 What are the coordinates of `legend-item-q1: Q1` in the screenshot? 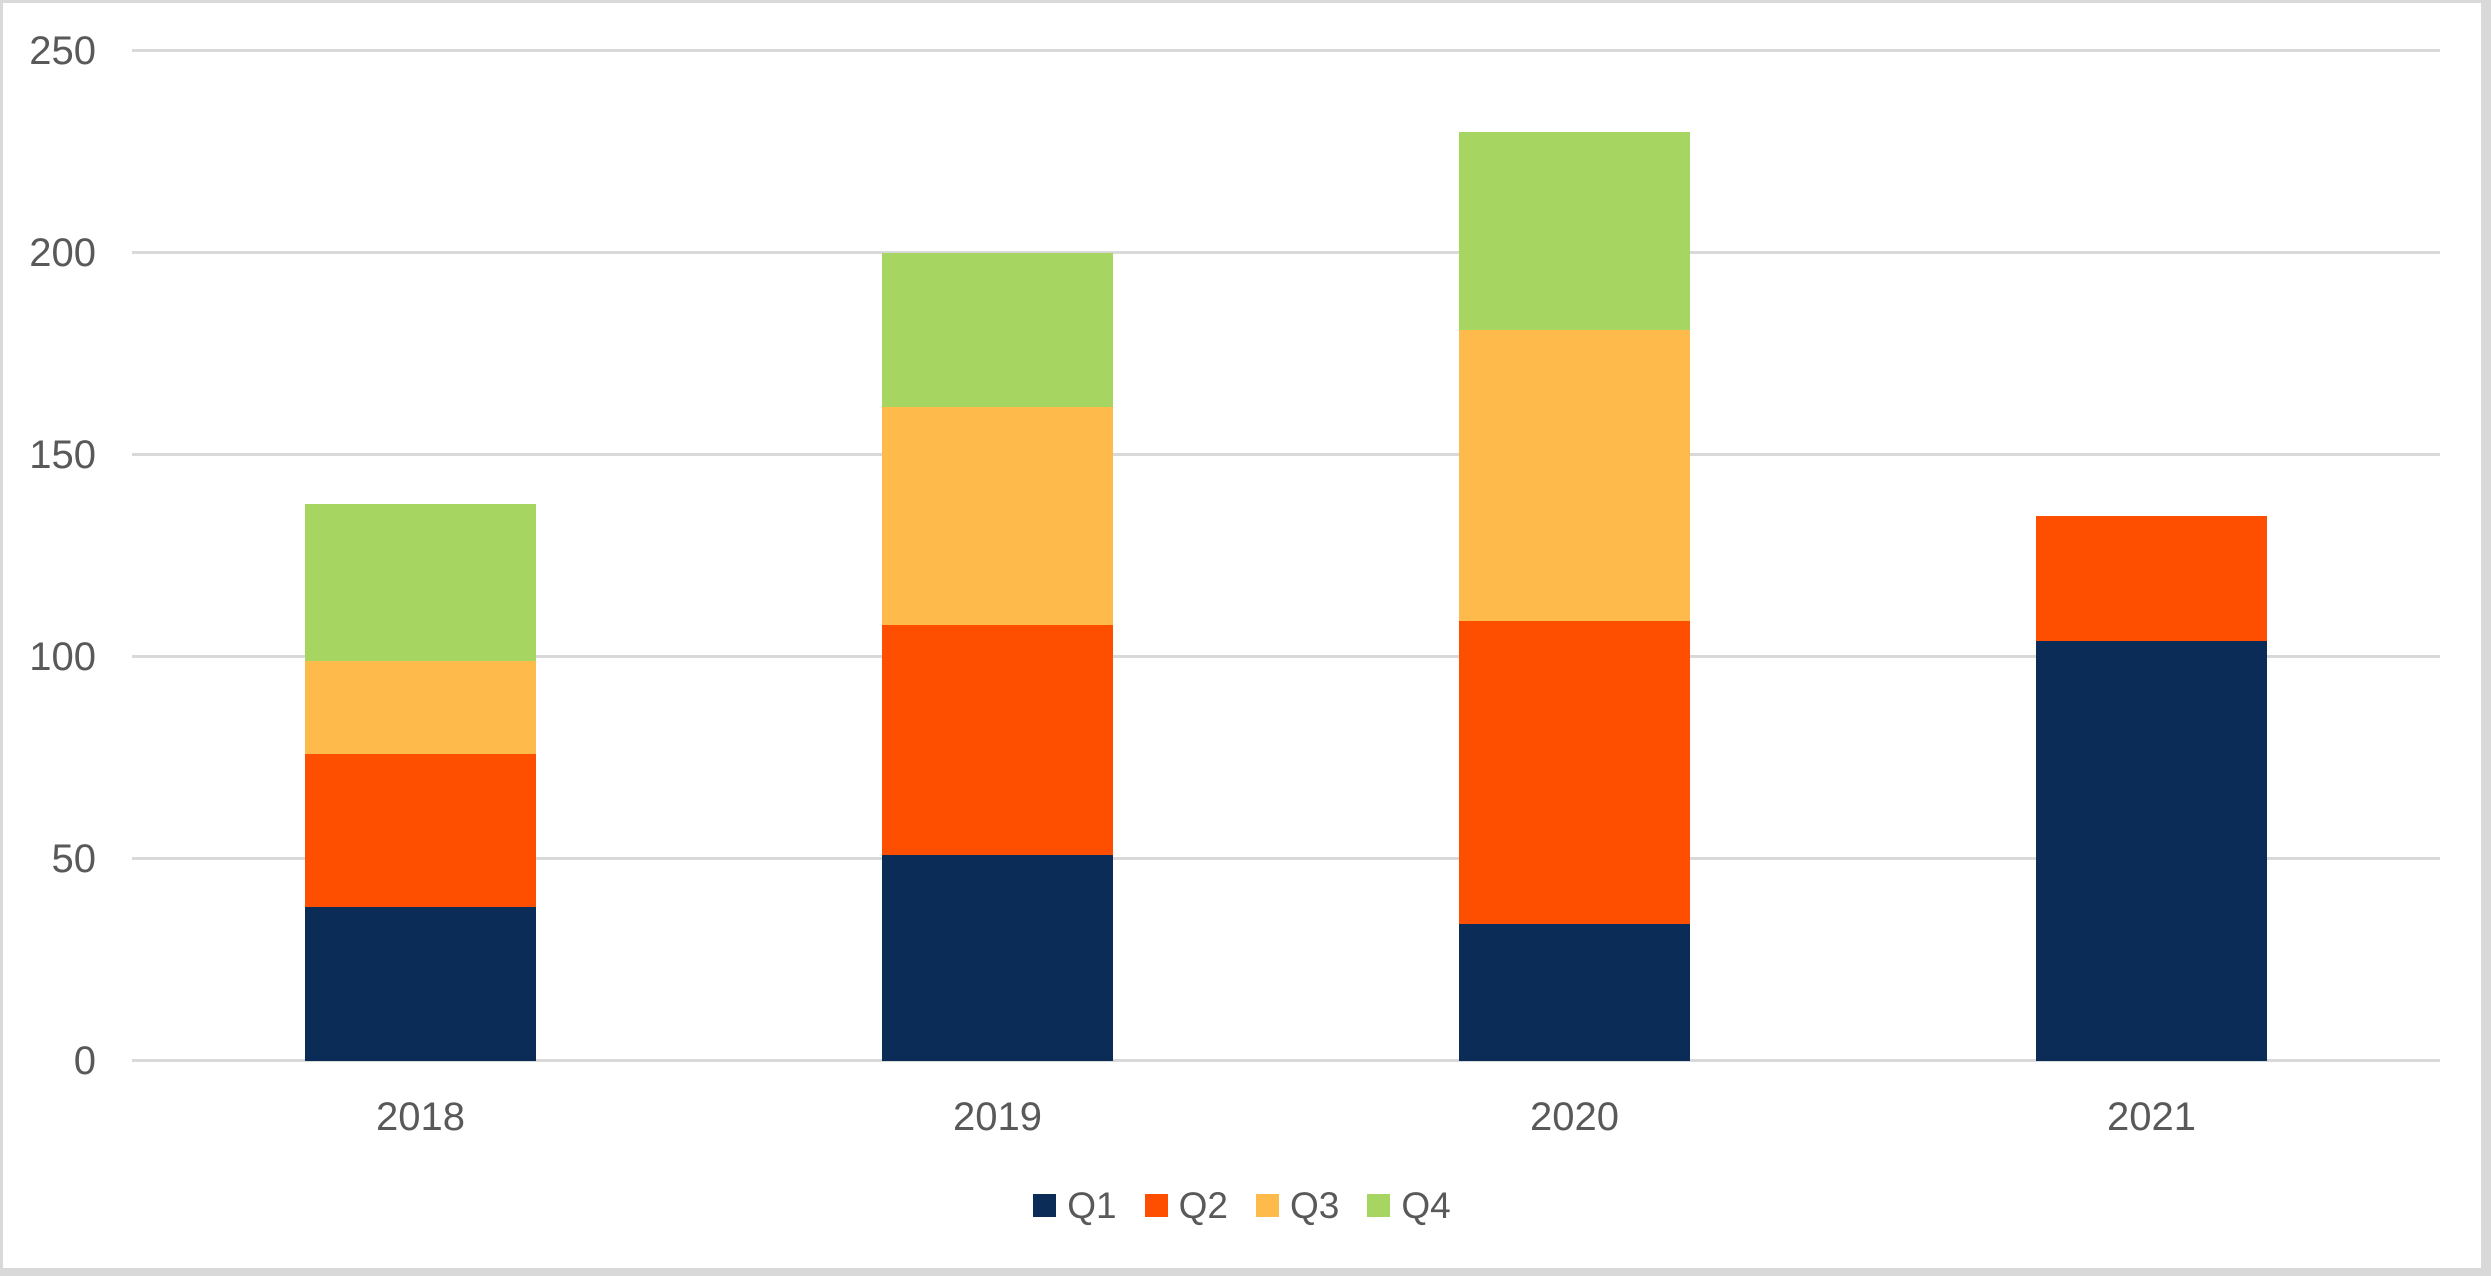 It's located at (1075, 1205).